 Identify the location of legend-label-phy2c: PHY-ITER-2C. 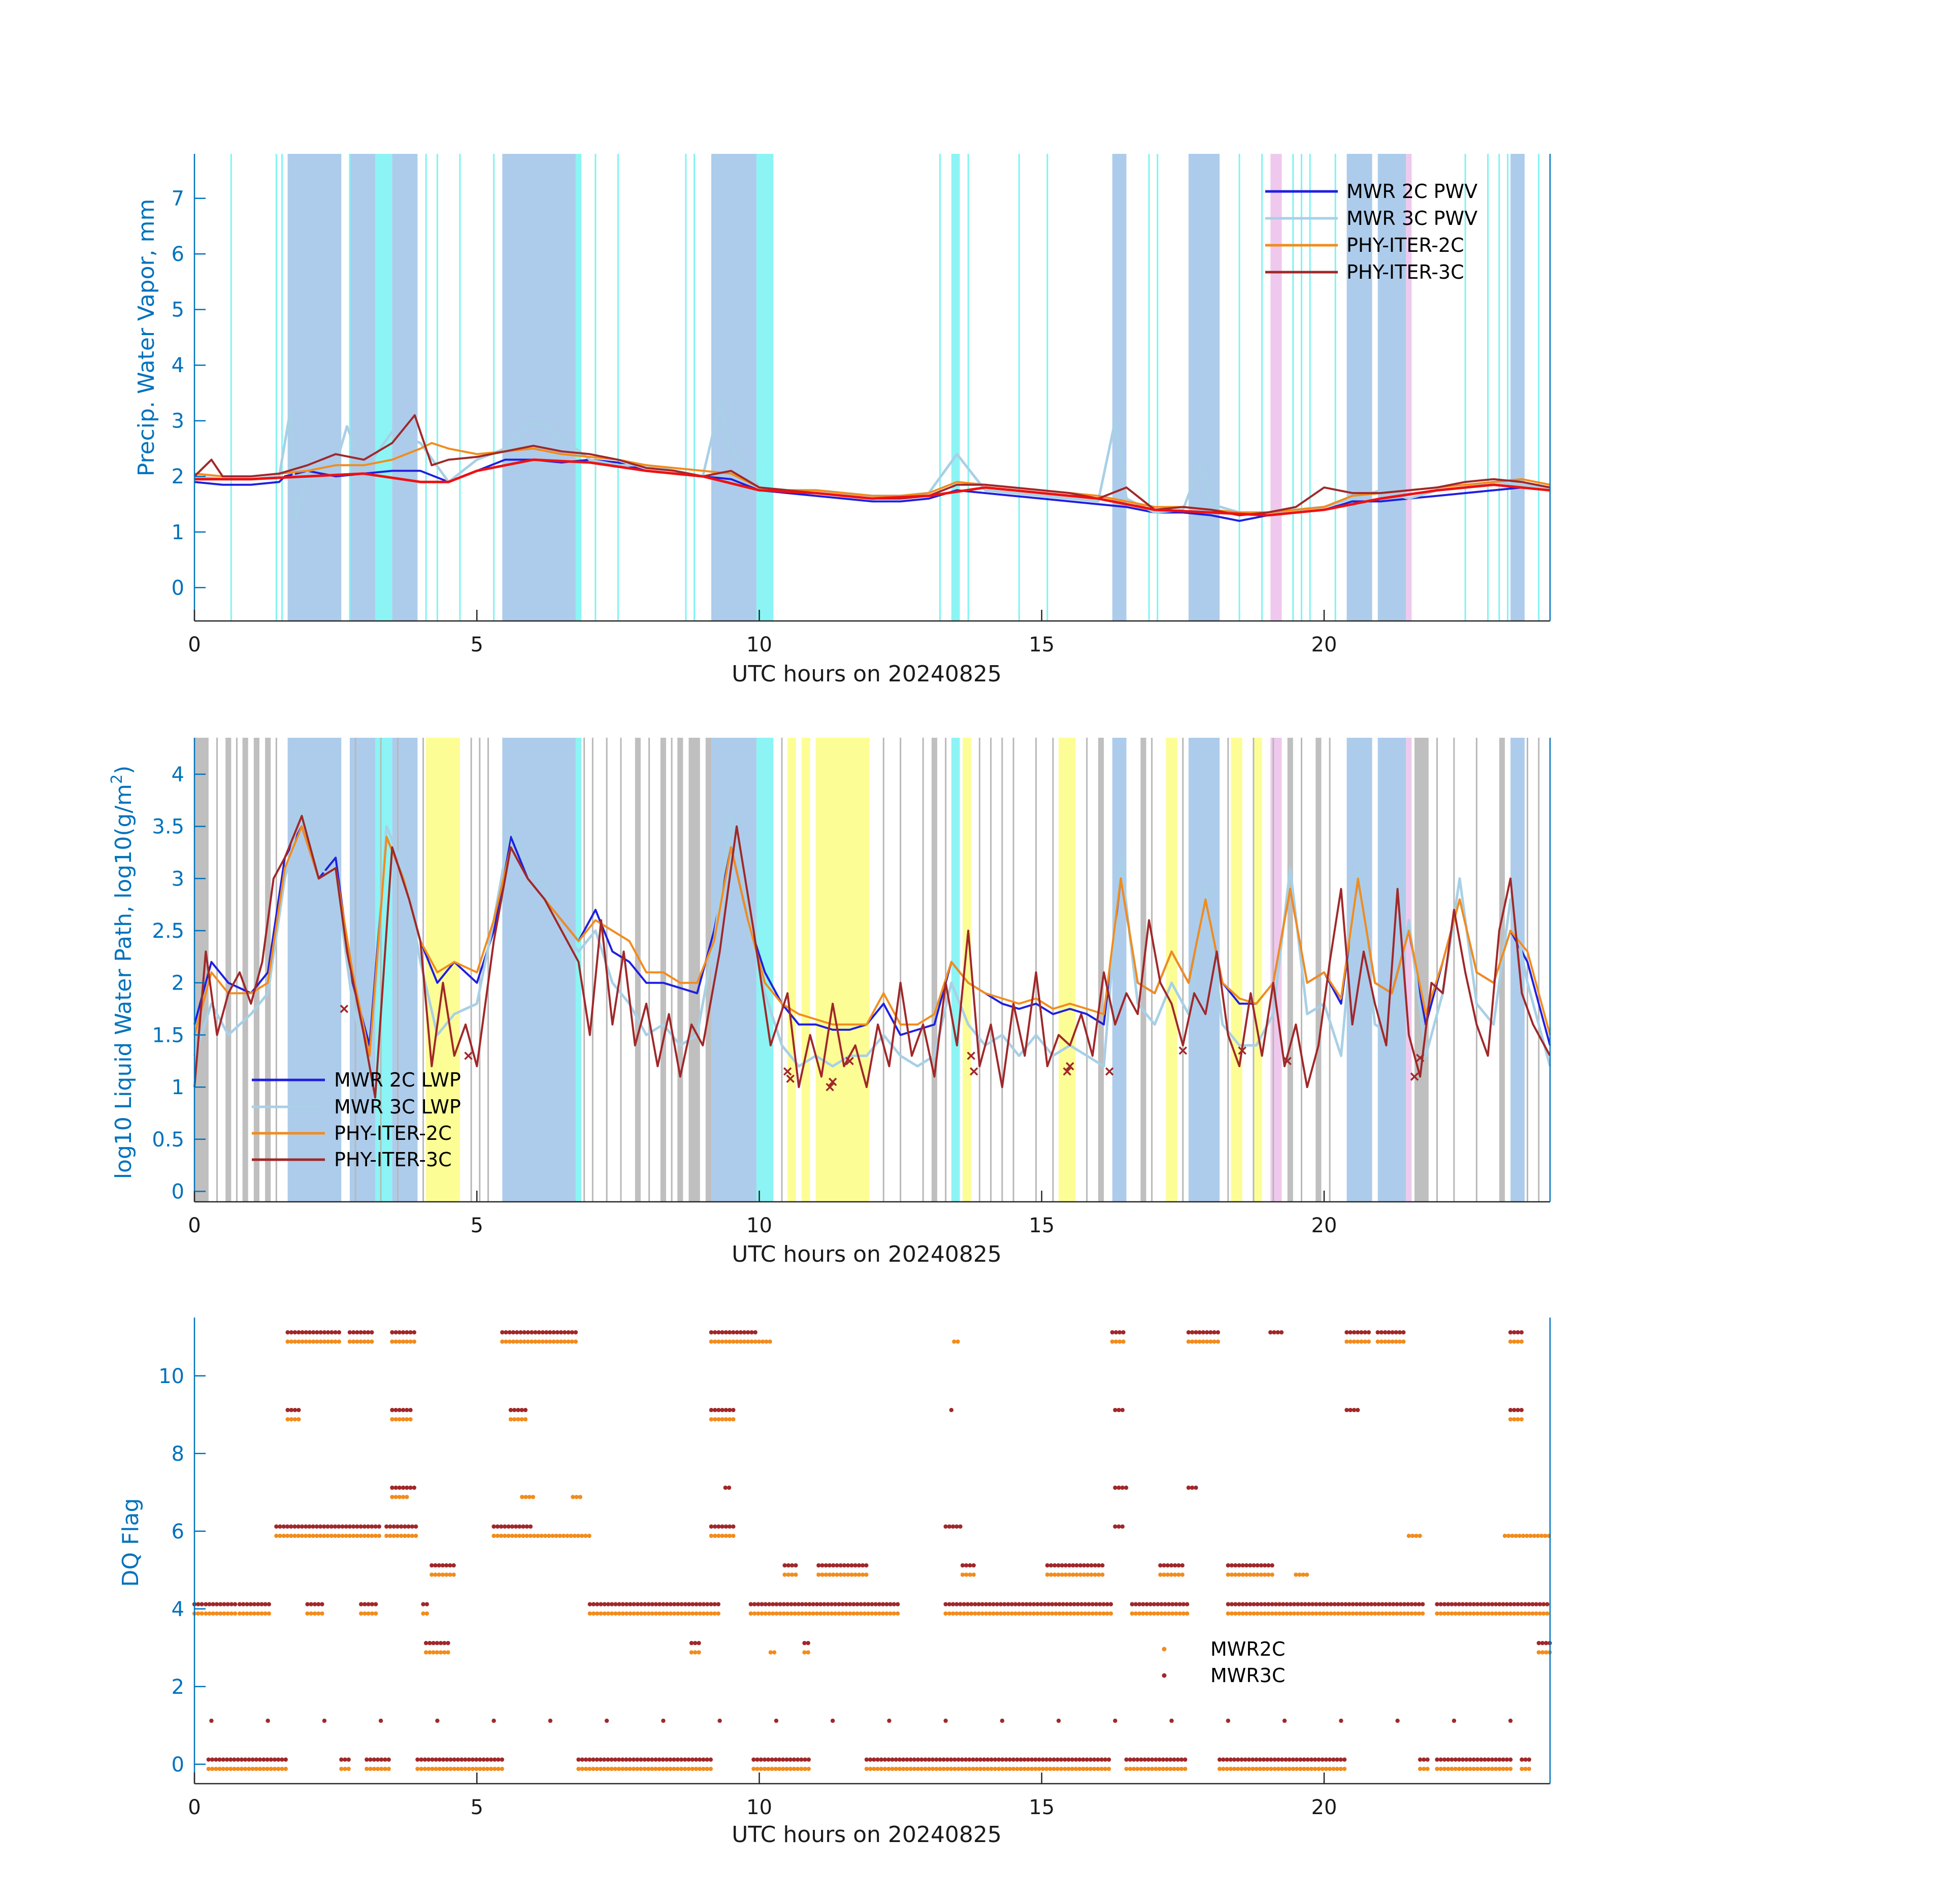
(1405, 245).